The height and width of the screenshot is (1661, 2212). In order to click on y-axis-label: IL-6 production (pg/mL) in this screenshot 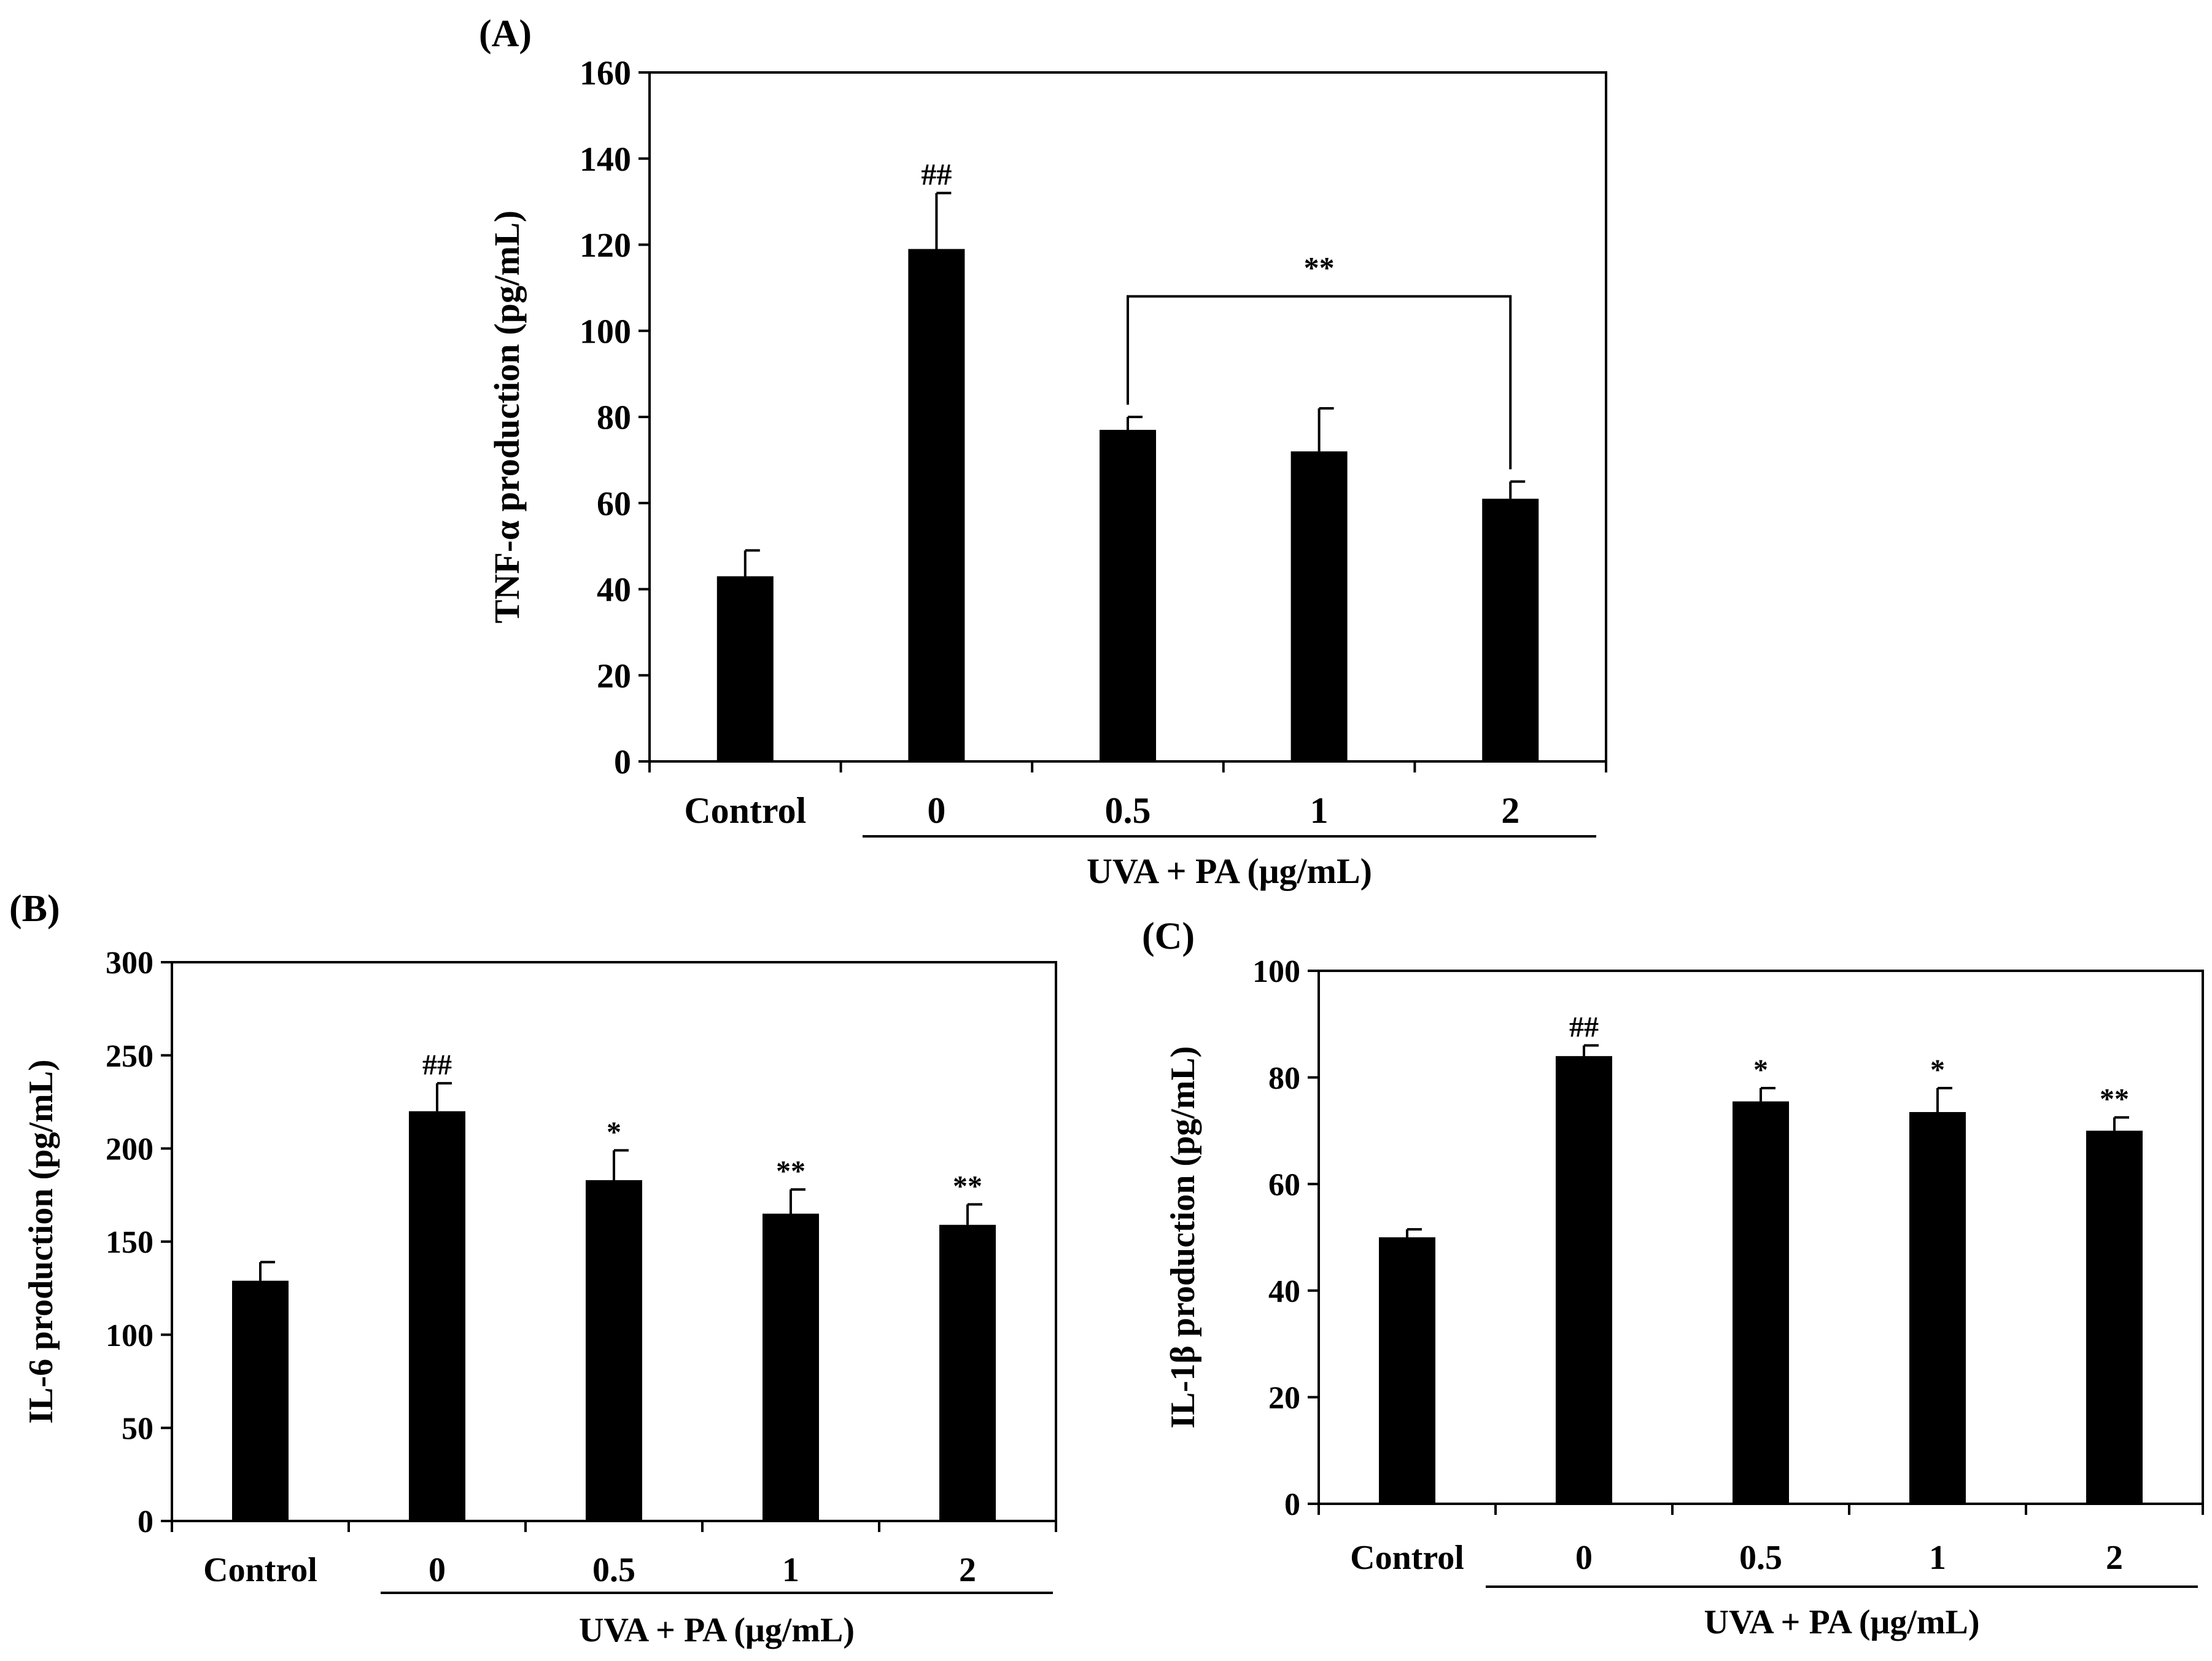, I will do `click(41, 1241)`.